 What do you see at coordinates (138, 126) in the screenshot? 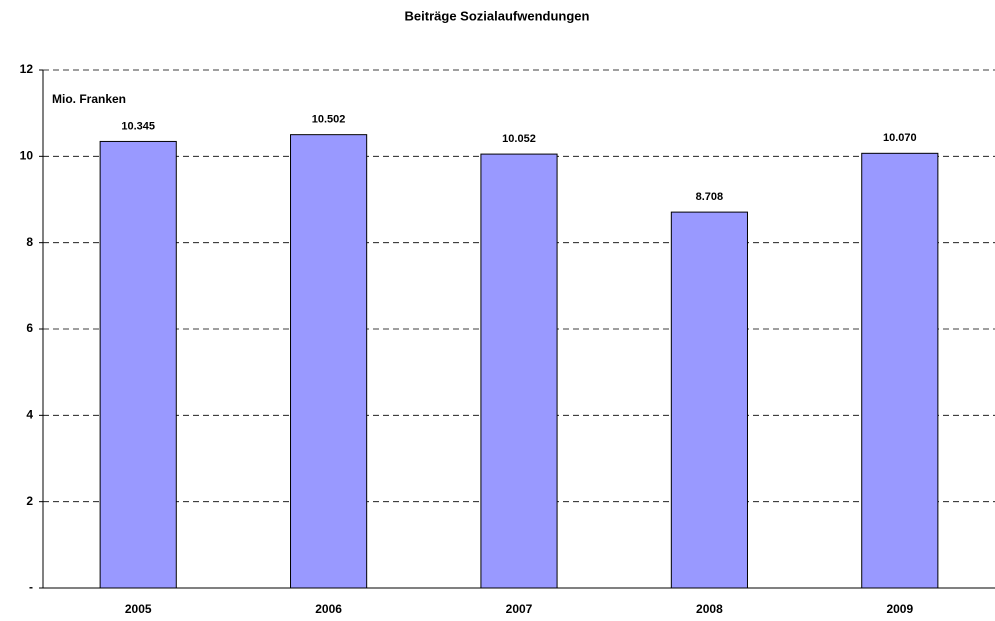
I see `value-label: 10.345` at bounding box center [138, 126].